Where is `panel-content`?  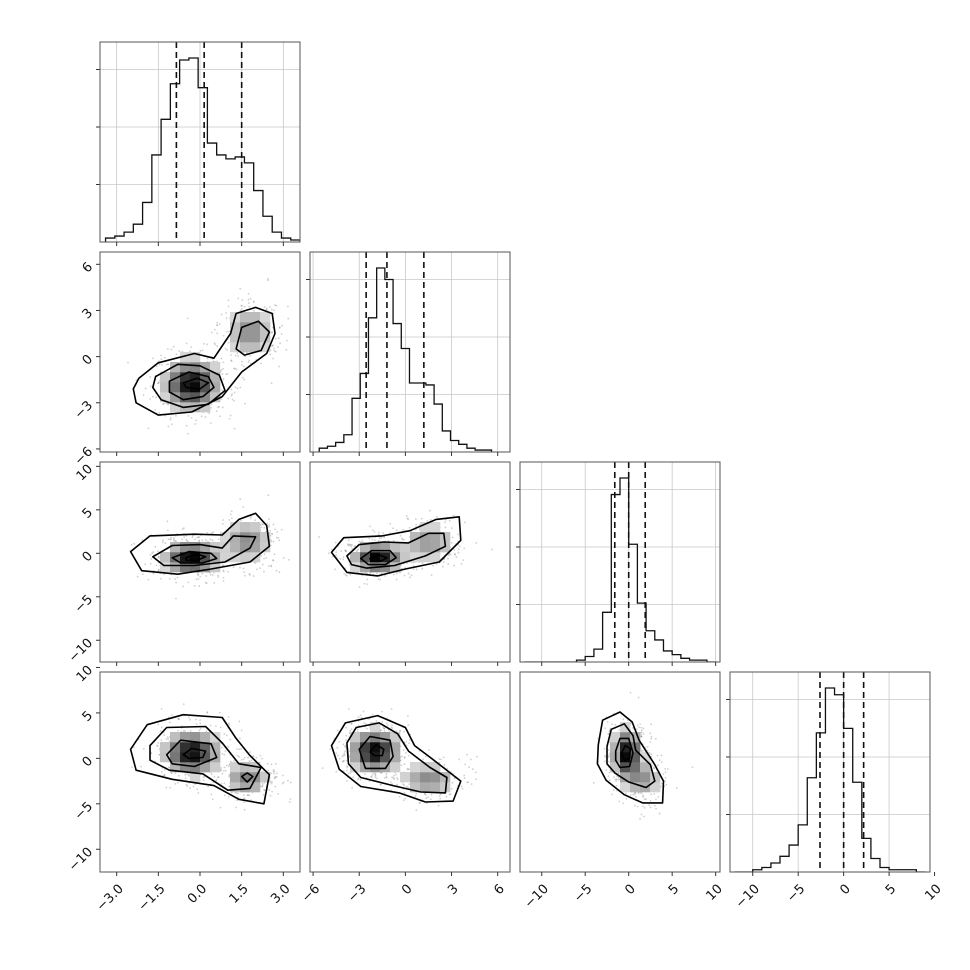 panel-content is located at coordinates (405, 549).